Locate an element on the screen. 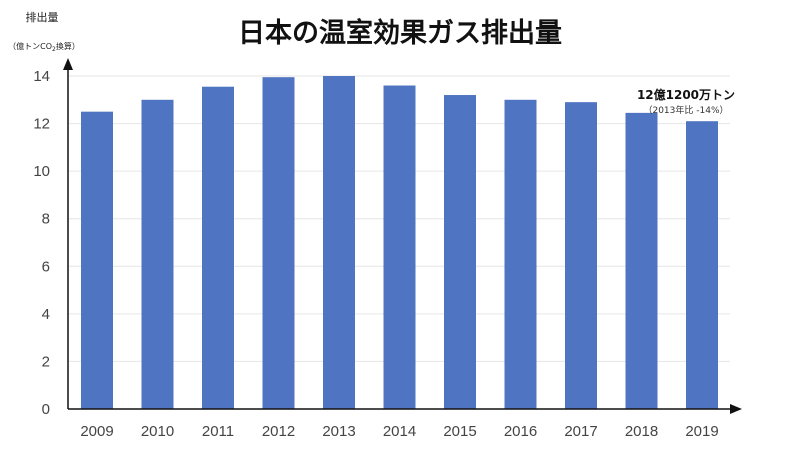  bar-2019 is located at coordinates (702, 265).